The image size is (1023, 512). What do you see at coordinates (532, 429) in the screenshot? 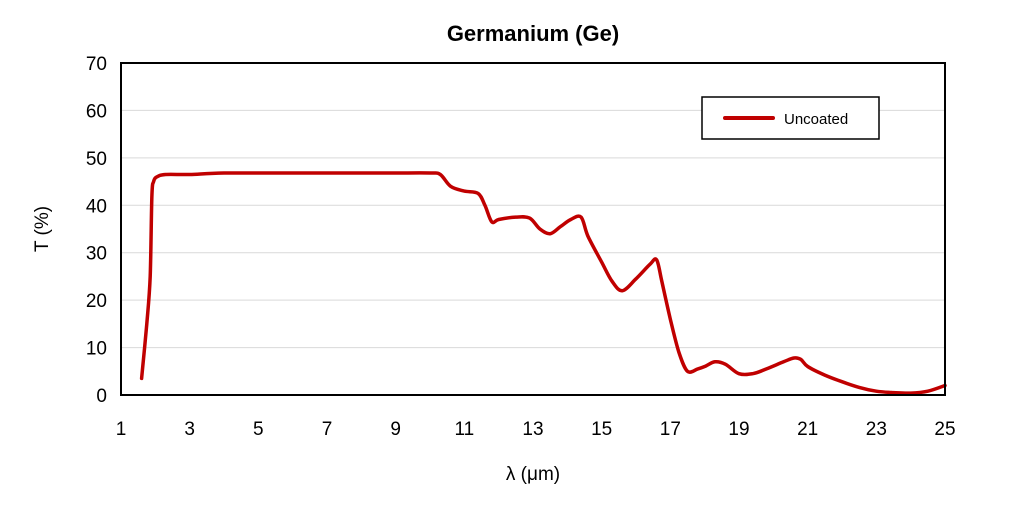
I see `x-tick-label: 13` at bounding box center [532, 429].